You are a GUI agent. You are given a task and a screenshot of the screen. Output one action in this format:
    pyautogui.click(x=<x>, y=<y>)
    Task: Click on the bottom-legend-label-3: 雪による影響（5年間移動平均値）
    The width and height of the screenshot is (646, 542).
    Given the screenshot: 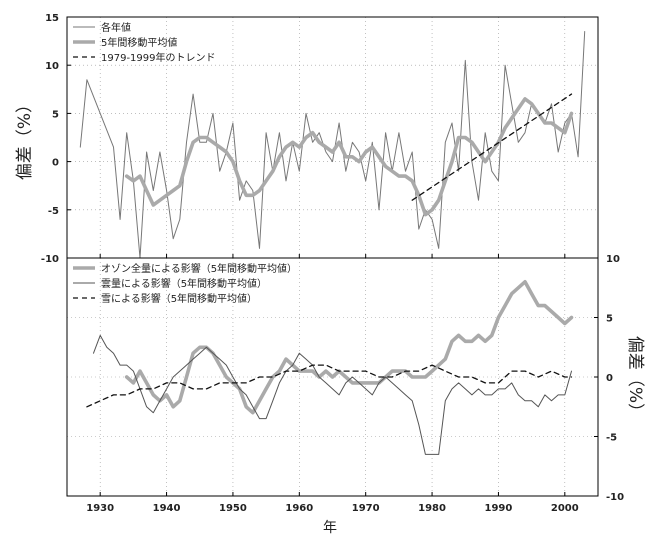 What is the action you would take?
    pyautogui.click(x=179, y=298)
    